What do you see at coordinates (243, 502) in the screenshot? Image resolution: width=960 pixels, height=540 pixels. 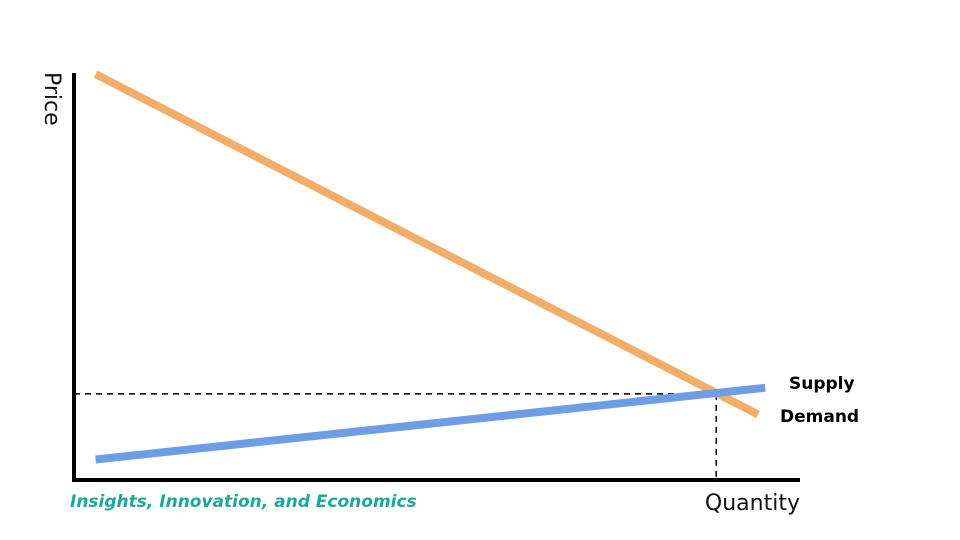 I see `credit-text: Insights, Innovation, and Economics` at bounding box center [243, 502].